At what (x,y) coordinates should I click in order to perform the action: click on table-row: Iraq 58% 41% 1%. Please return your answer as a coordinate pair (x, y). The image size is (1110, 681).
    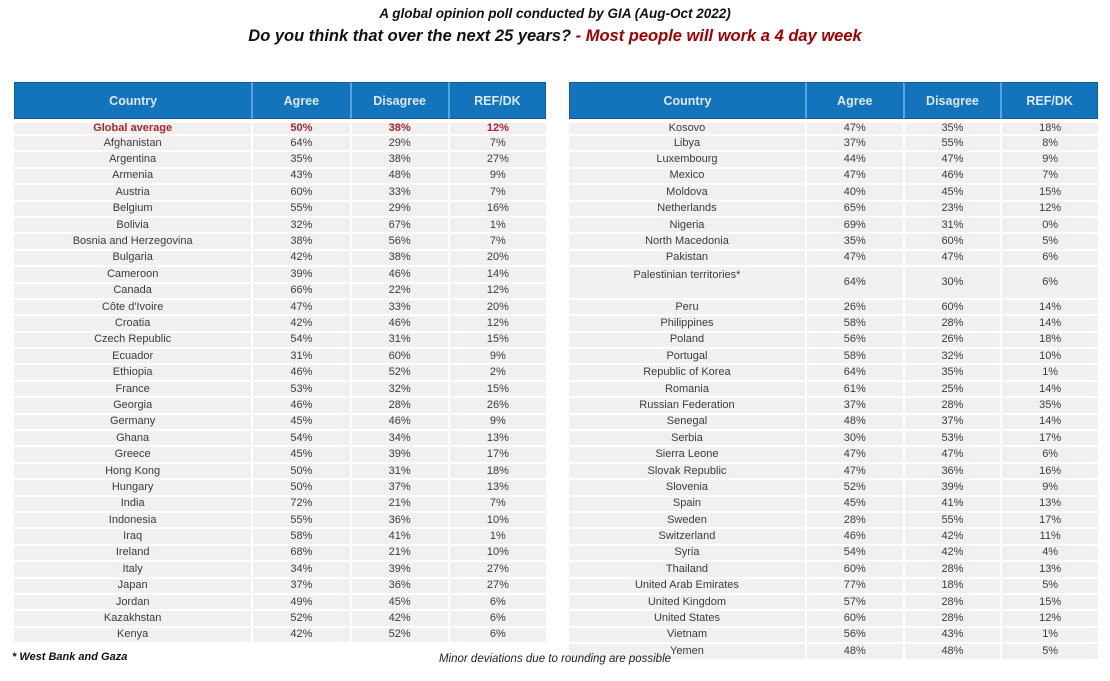
    Looking at the image, I should click on (280, 537).